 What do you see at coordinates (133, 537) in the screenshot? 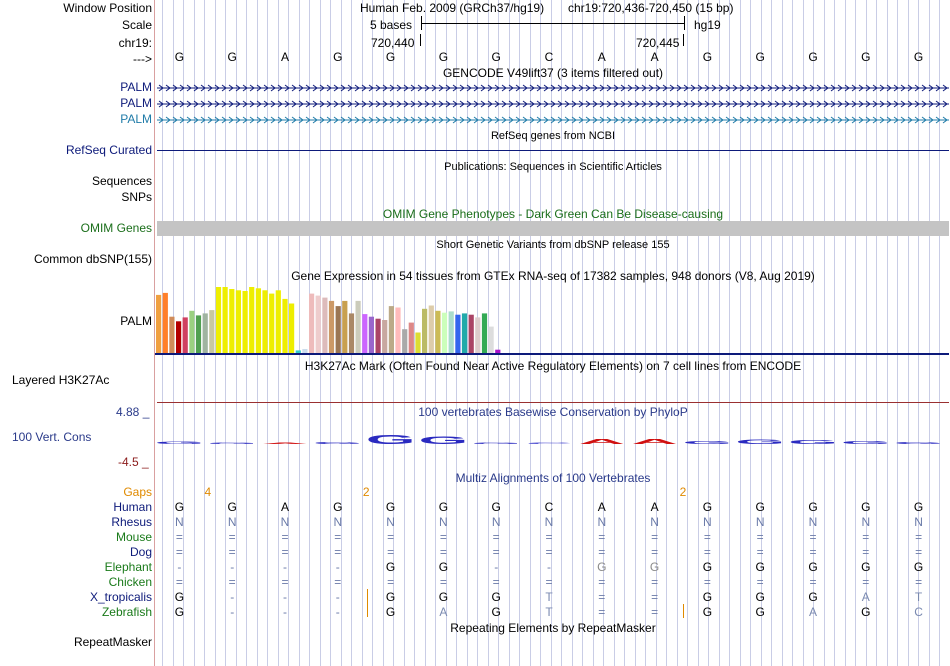
I see `species-label: Mouse` at bounding box center [133, 537].